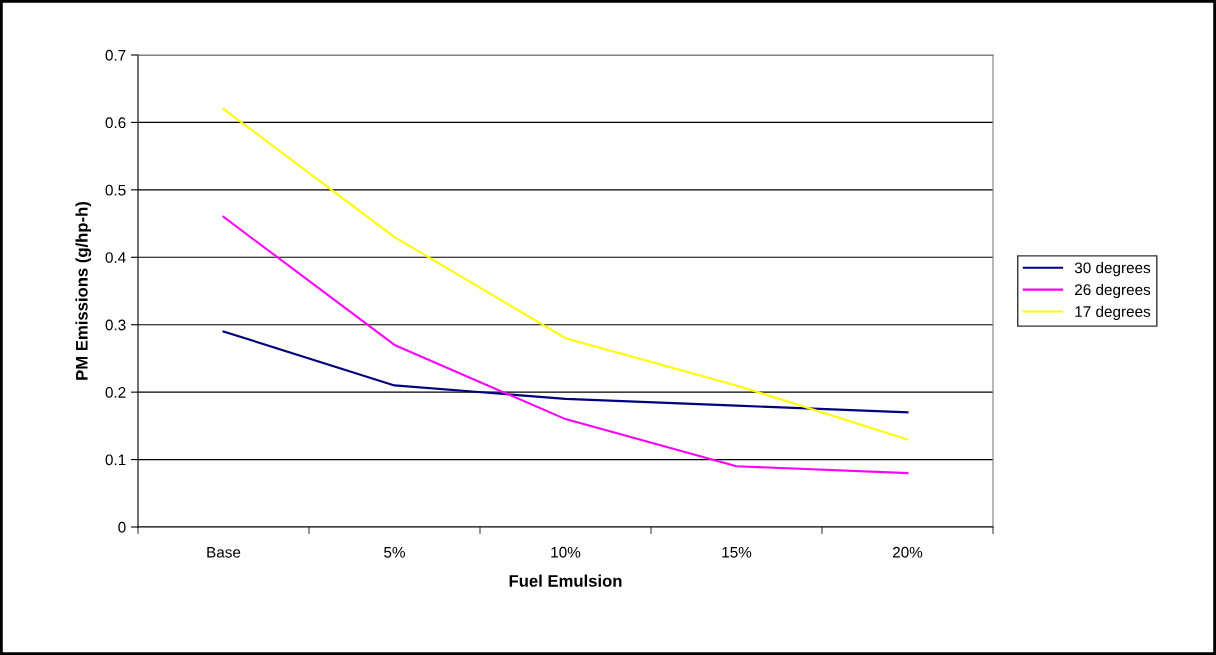  What do you see at coordinates (566, 552) in the screenshot?
I see `x-tick-label: 10%` at bounding box center [566, 552].